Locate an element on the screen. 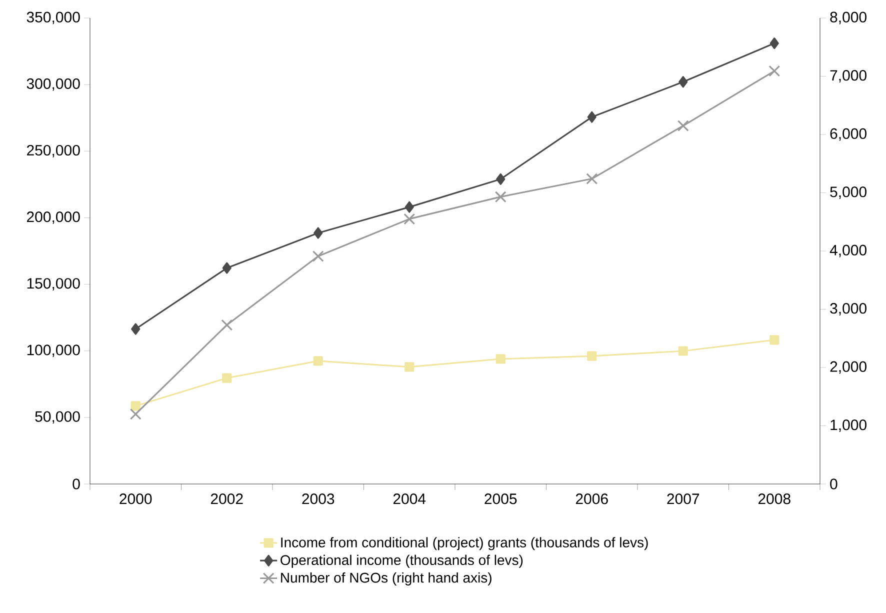 The height and width of the screenshot is (613, 886). x-tick-label: 2002 is located at coordinates (226, 499).